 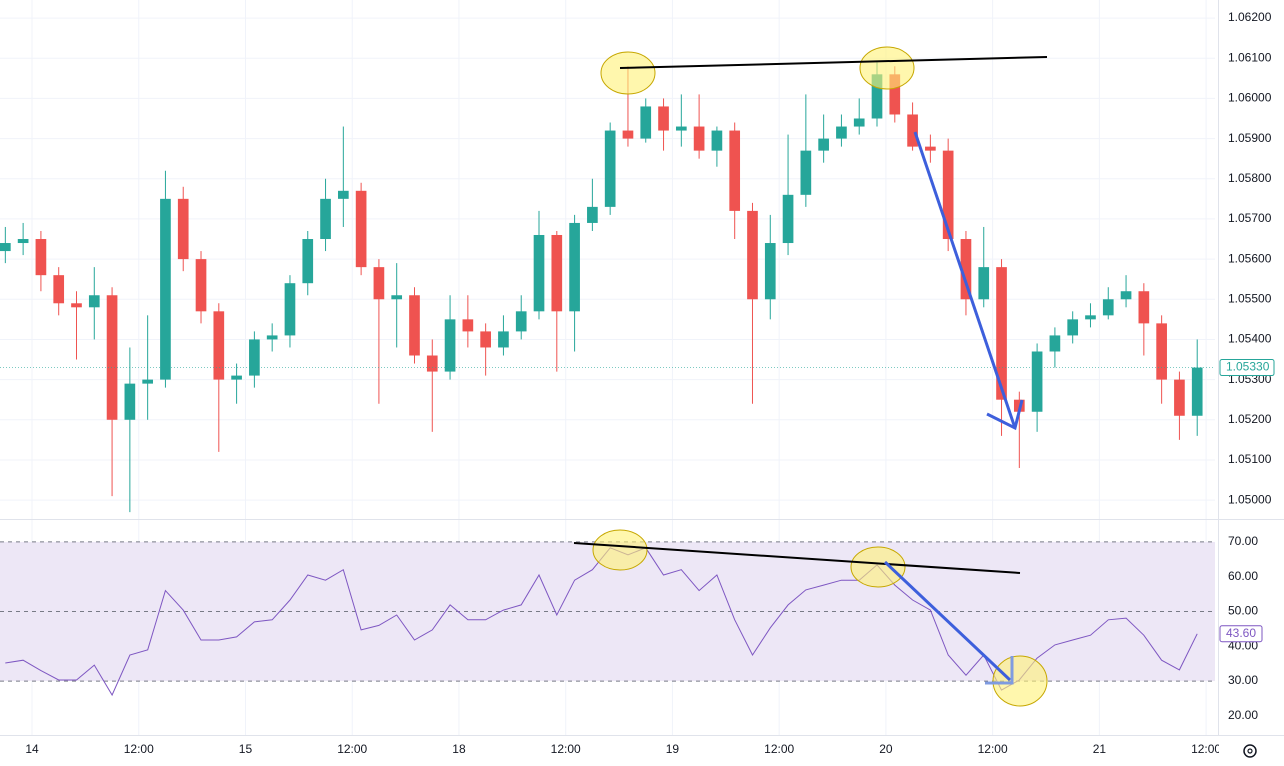 What do you see at coordinates (1250, 17) in the screenshot?
I see `y-tick-label: 1.06200` at bounding box center [1250, 17].